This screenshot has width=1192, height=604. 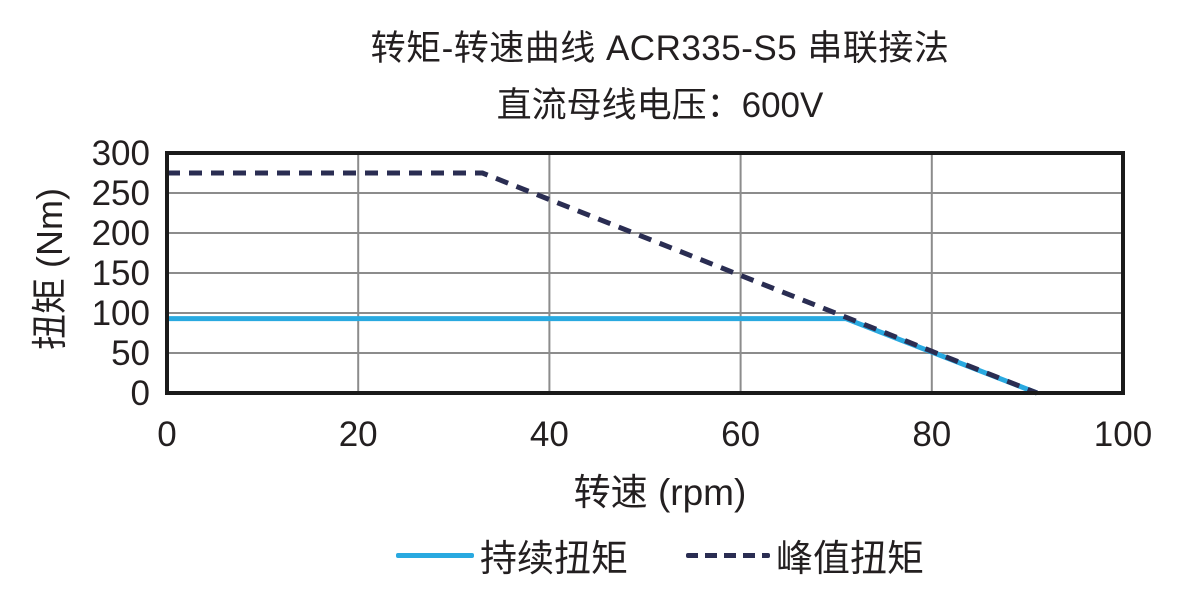 I want to click on x-tick-label-20: 20, so click(x=358, y=434).